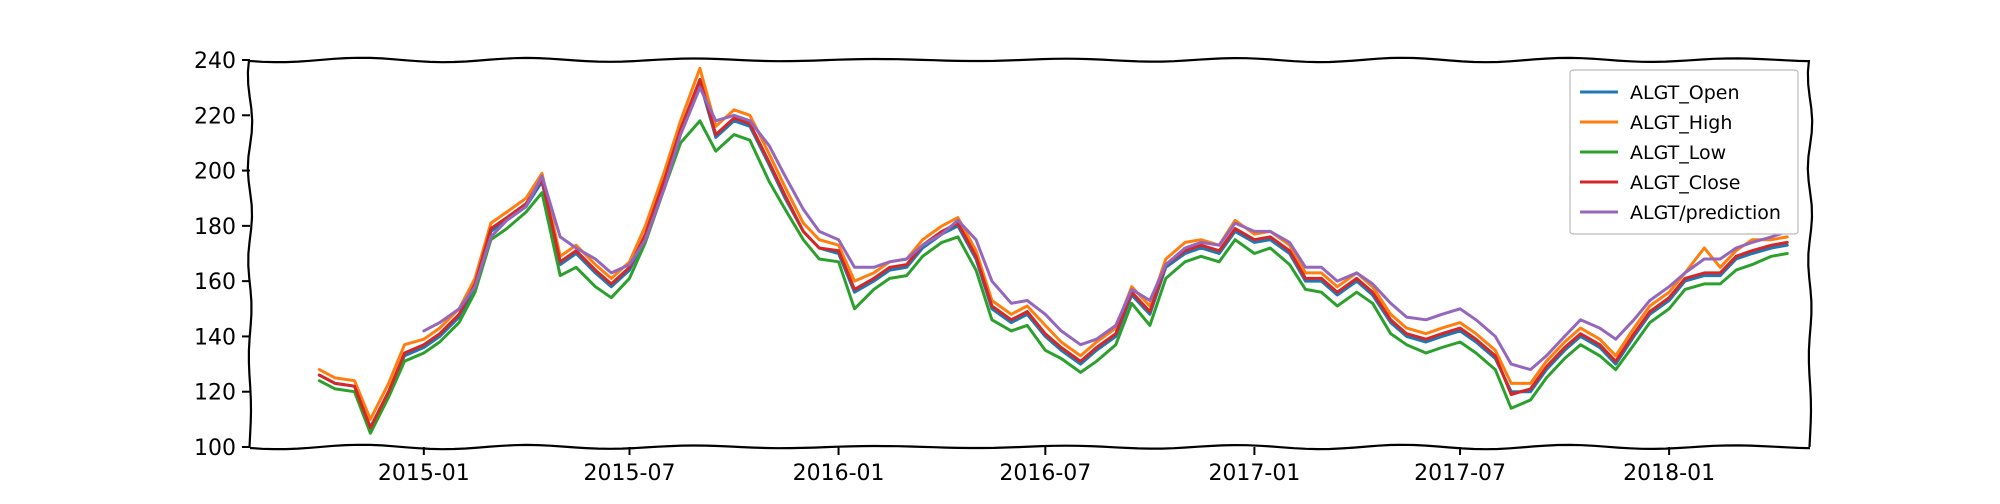 The width and height of the screenshot is (2000, 504). I want to click on y-tick-label: 200, so click(215, 172).